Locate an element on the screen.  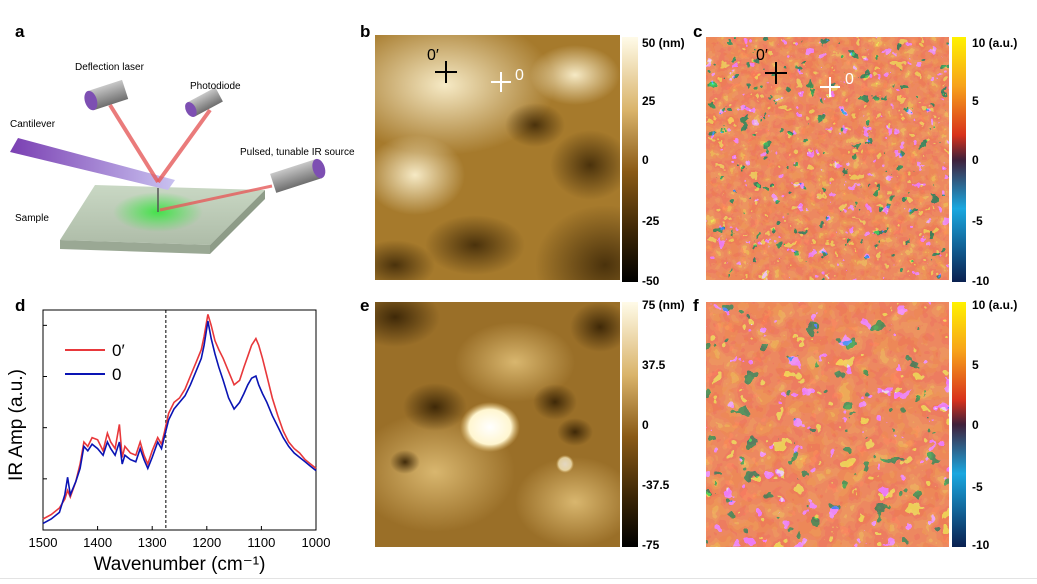
label-ir-source: Pulsed, tunable IR source is located at coordinates (297, 152).